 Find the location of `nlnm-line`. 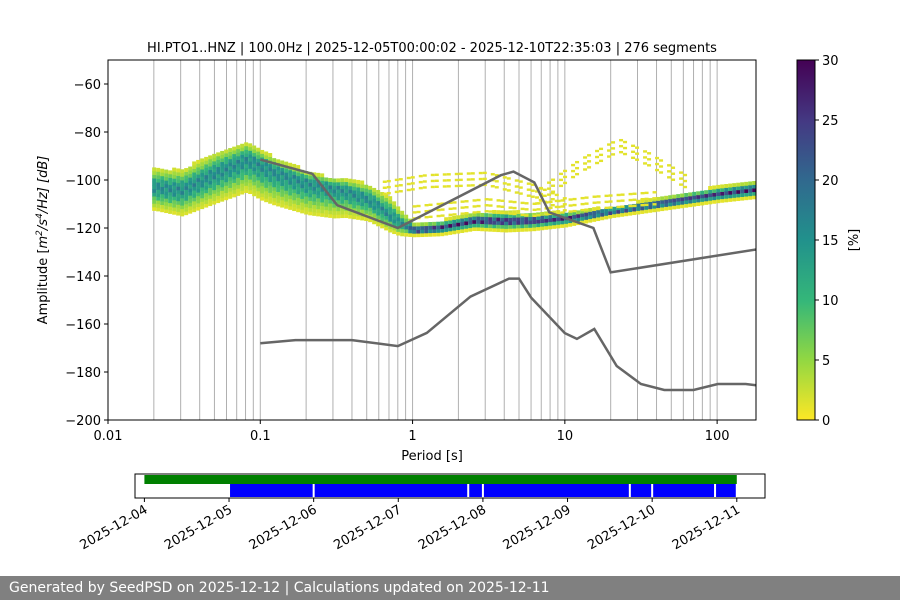

nlnm-line is located at coordinates (508, 334).